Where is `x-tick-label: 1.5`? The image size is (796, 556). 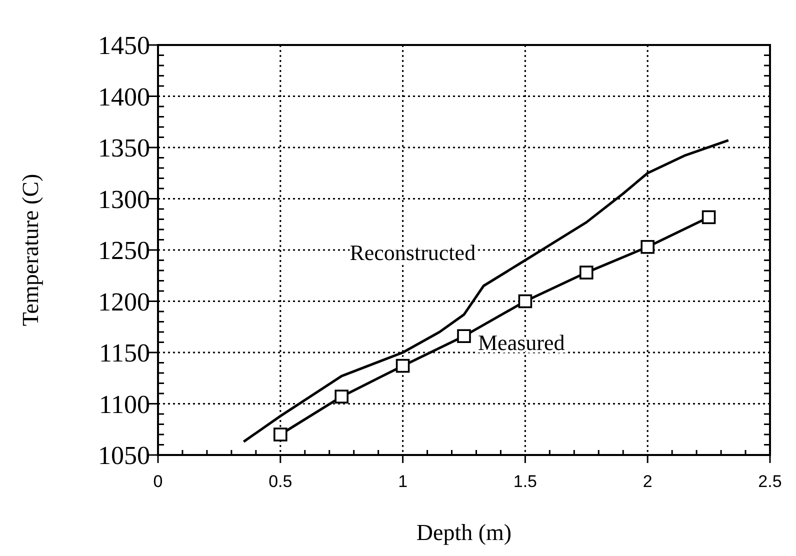
x-tick-label: 1.5 is located at coordinates (525, 481).